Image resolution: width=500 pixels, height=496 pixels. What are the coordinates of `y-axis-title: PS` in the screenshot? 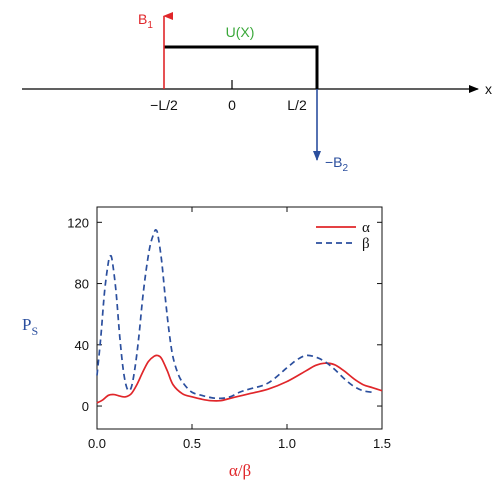 It's located at (30, 326).